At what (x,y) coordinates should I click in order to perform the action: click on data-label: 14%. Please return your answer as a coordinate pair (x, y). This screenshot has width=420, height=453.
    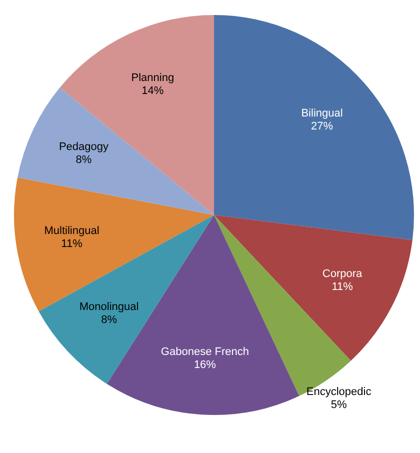
    Looking at the image, I should click on (153, 91).